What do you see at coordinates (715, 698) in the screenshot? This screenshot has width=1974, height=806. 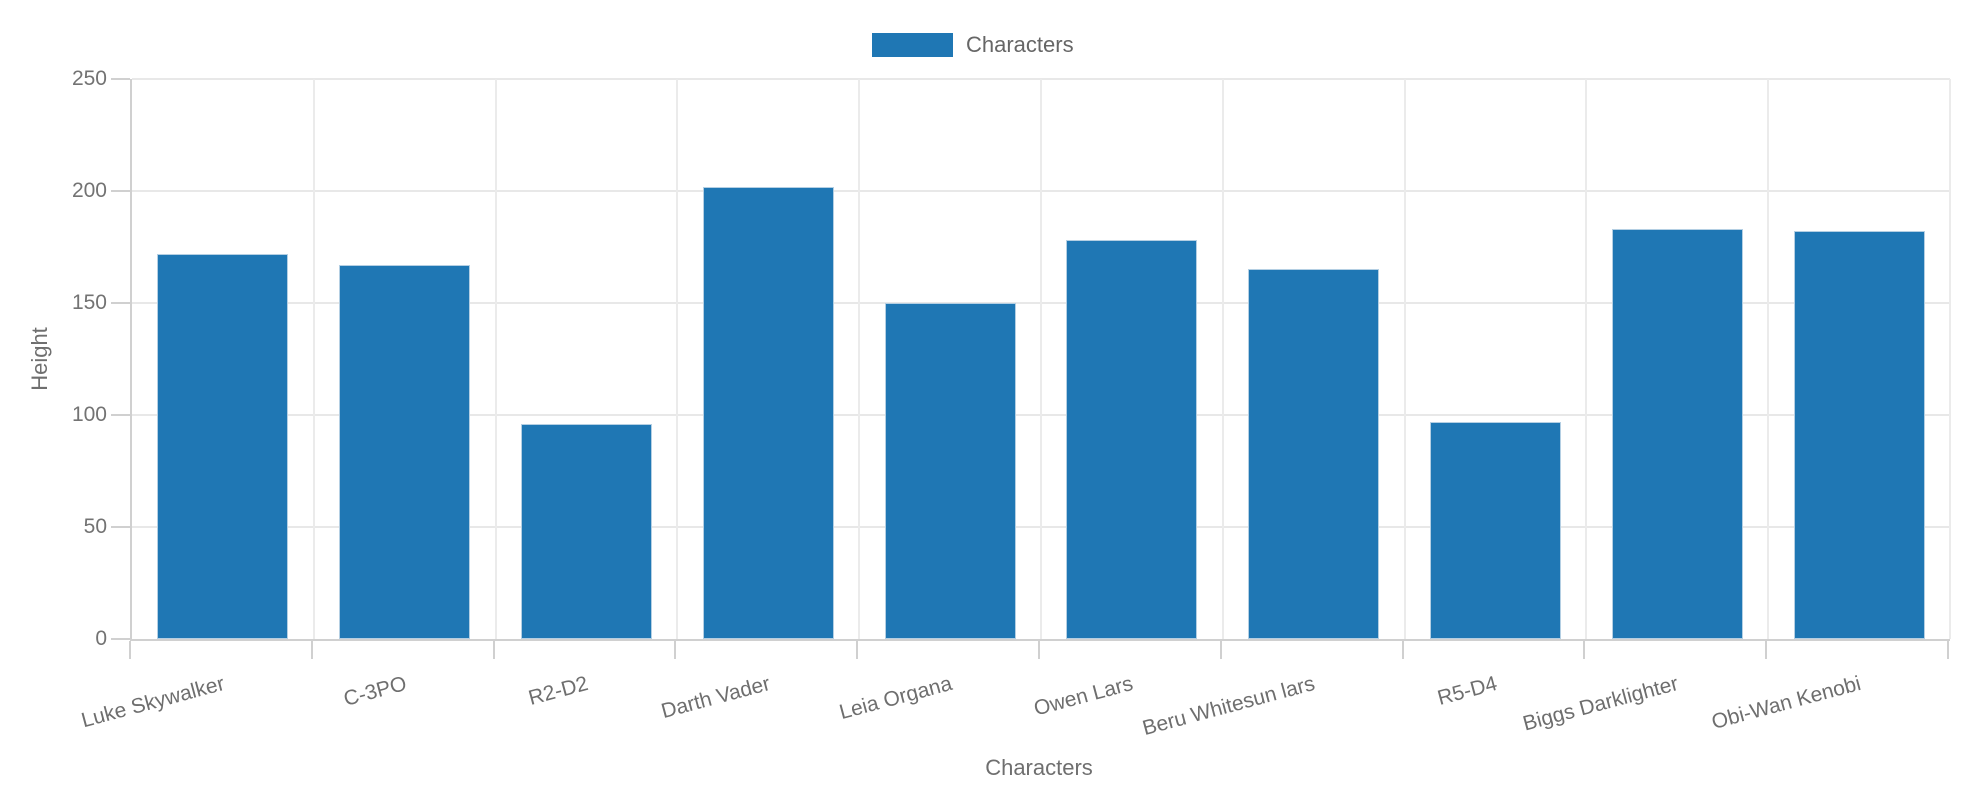 I see `x-category-label-darth-vader: Darth Vader` at bounding box center [715, 698].